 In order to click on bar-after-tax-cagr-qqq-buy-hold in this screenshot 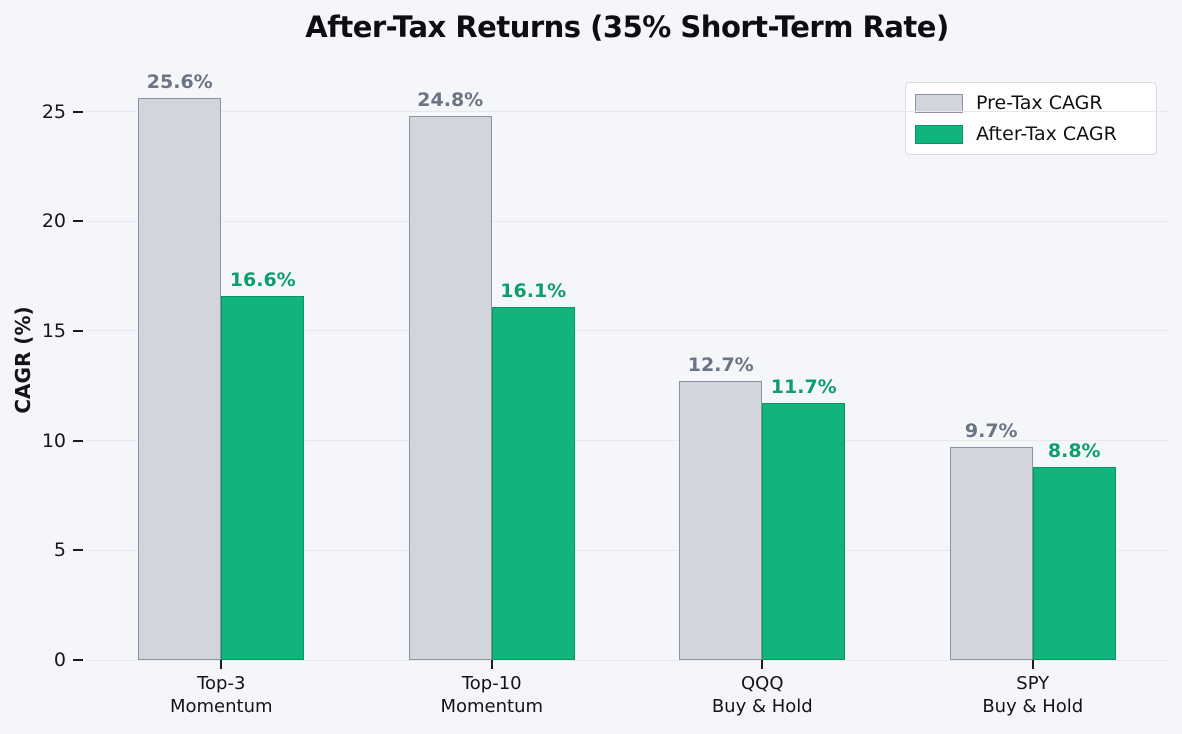, I will do `click(804, 531)`.